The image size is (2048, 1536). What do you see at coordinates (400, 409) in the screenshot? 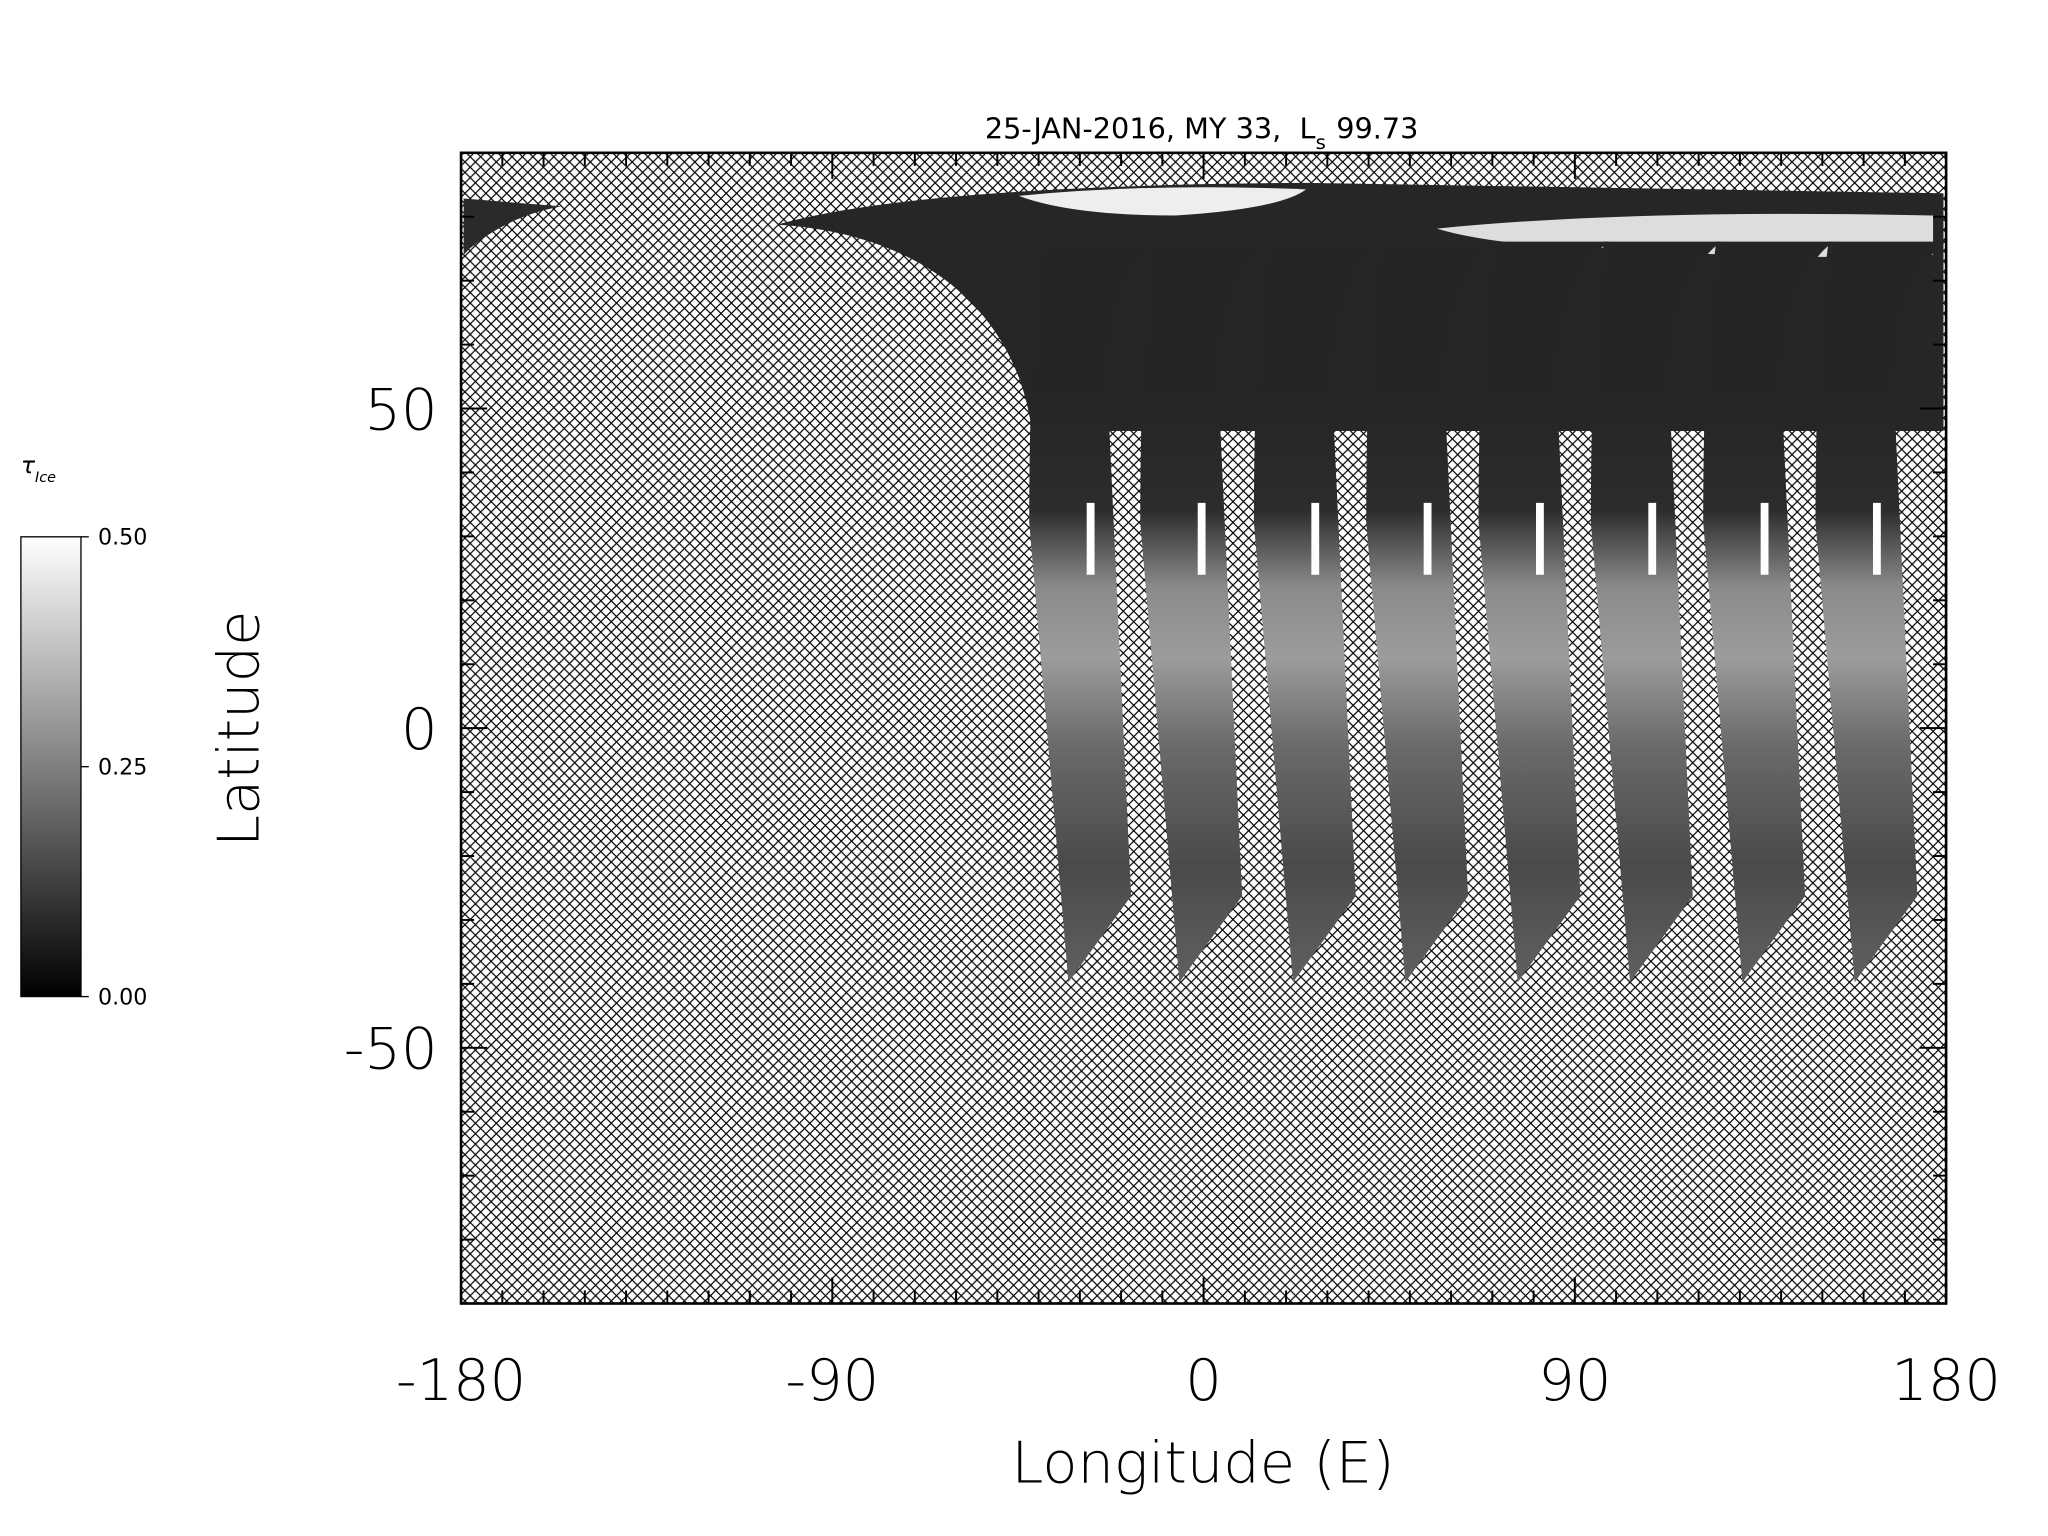
I see `y-tick-label: 50` at bounding box center [400, 409].